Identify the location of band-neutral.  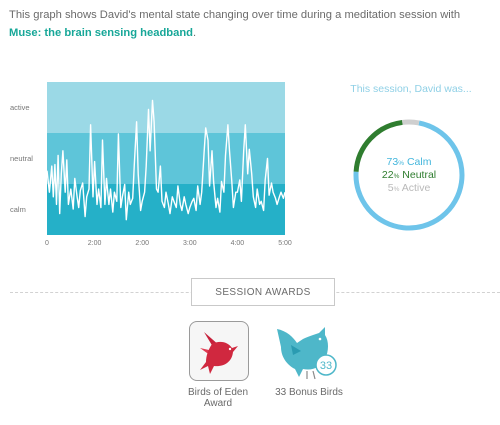
(166, 158).